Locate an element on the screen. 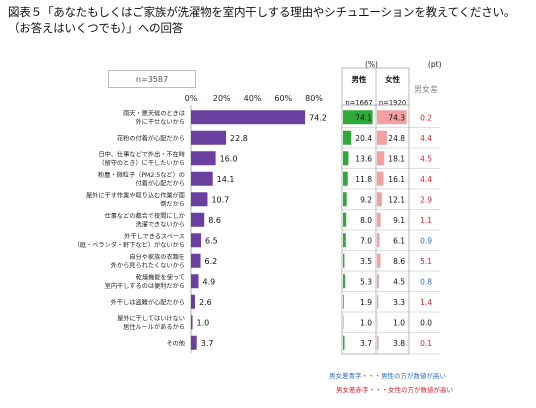 This screenshot has width=536, height=408. female-value: 4.5 is located at coordinates (399, 281).